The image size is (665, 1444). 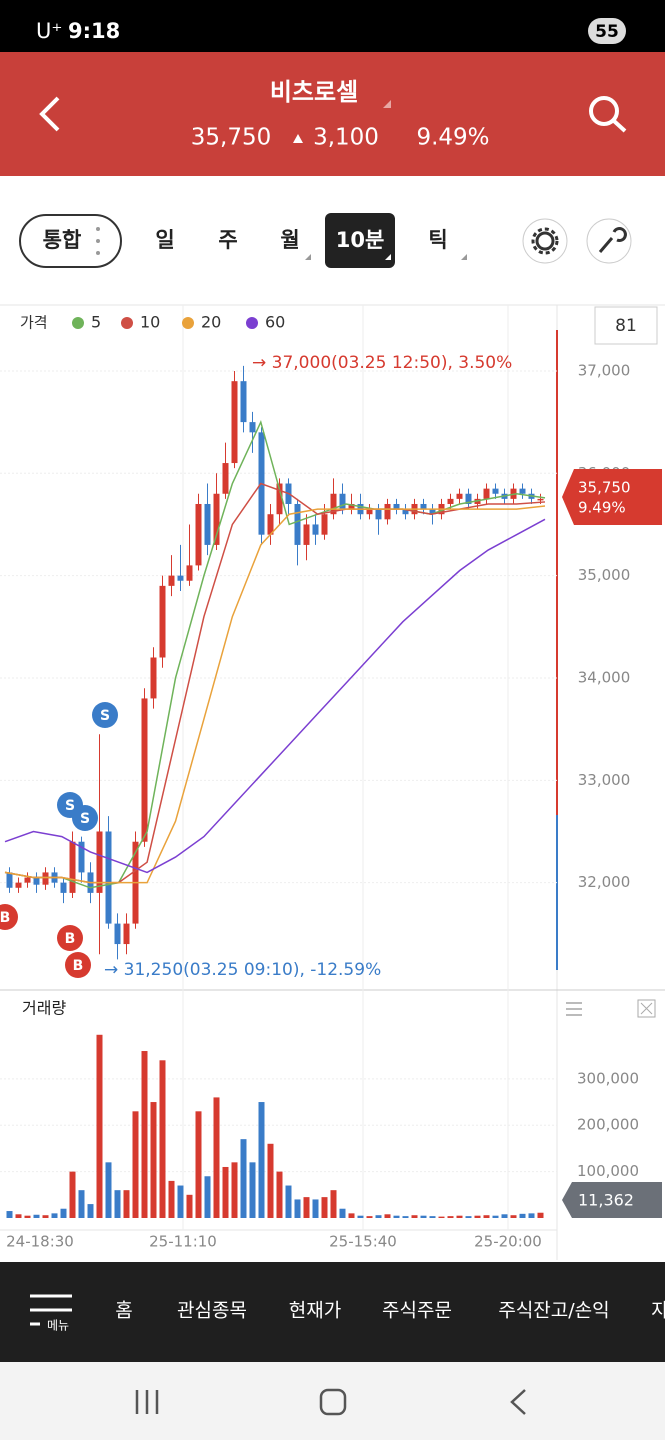 I want to click on change: 3,100, so click(x=346, y=138).